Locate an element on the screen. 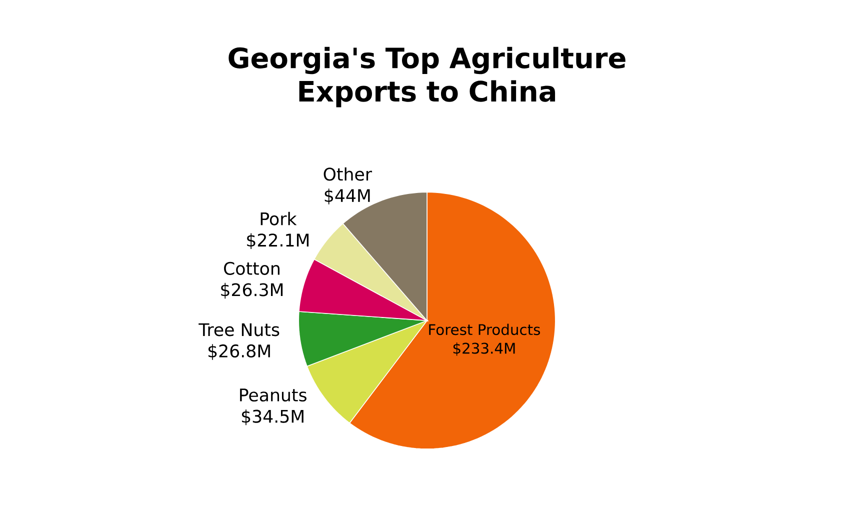 Image resolution: width=854 pixels, height=528 pixels. slice-label: Forest Products is located at coordinates (484, 330).